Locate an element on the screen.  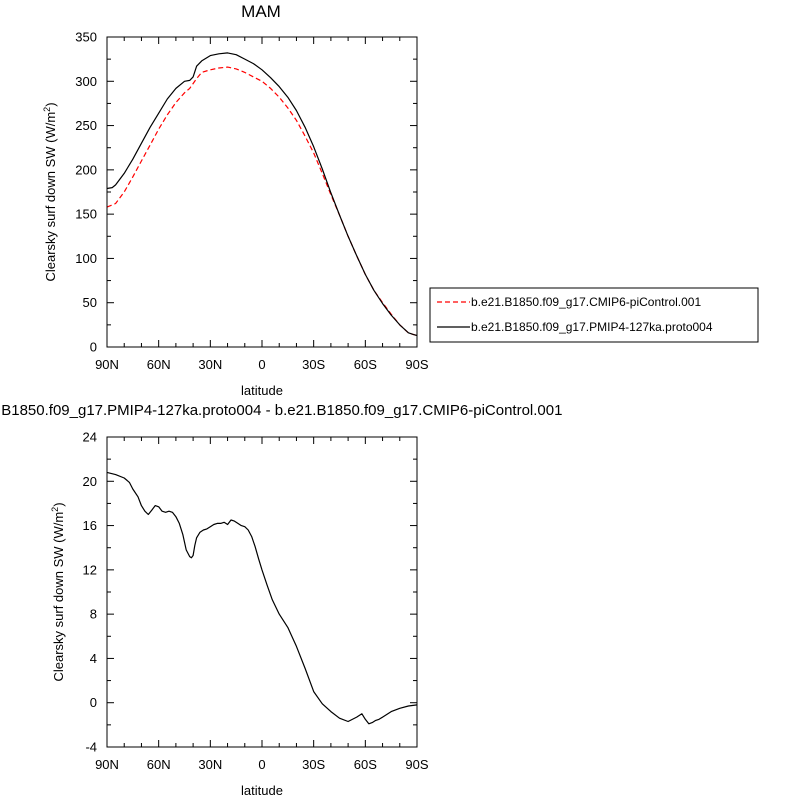
top-chart-ylabel-main: Clearsky surf down SW (W/m is located at coordinates (50, 197).